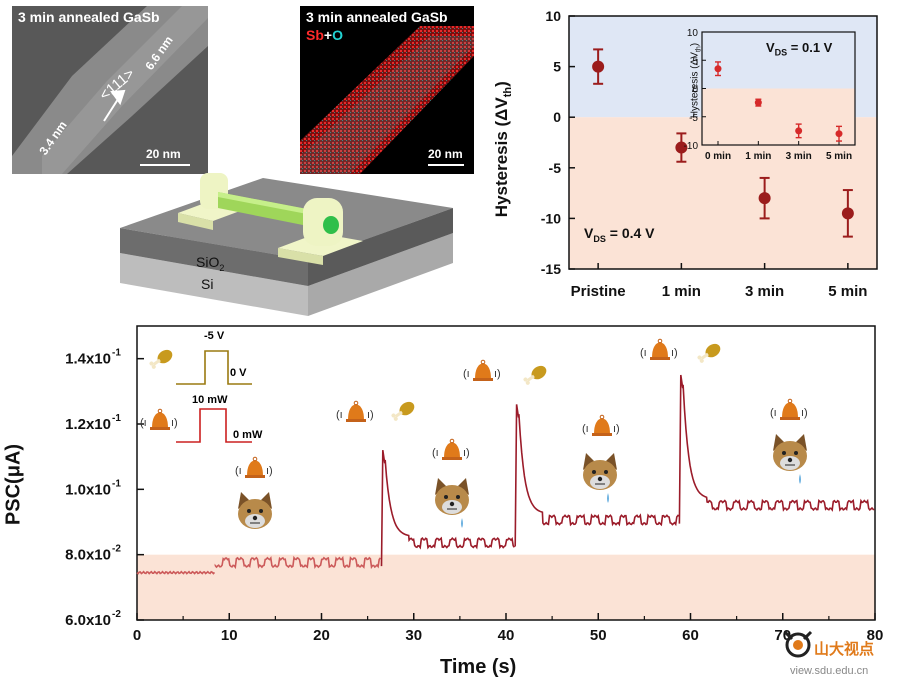 This screenshot has height=684, width=900. Describe the element at coordinates (176, 572) in the screenshot. I see `psc-trace-segment` at that location.